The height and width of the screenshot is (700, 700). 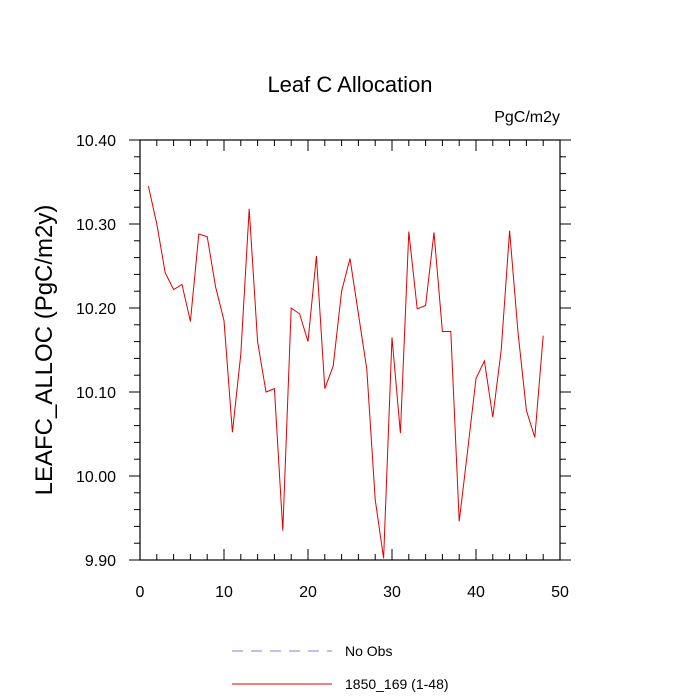 What do you see at coordinates (308, 592) in the screenshot?
I see `x-tick-label: 20` at bounding box center [308, 592].